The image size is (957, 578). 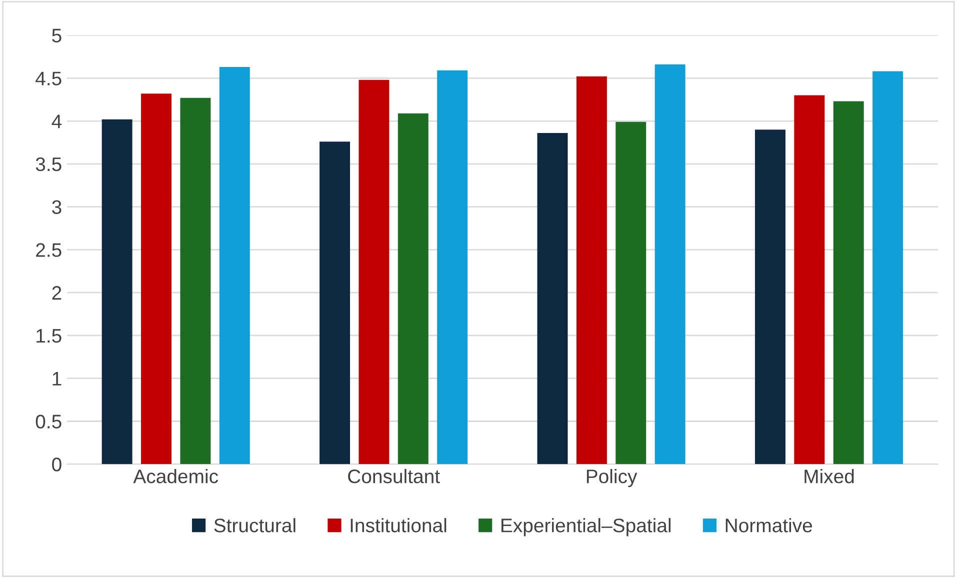 I want to click on y-tick-label: 1, so click(x=57, y=379).